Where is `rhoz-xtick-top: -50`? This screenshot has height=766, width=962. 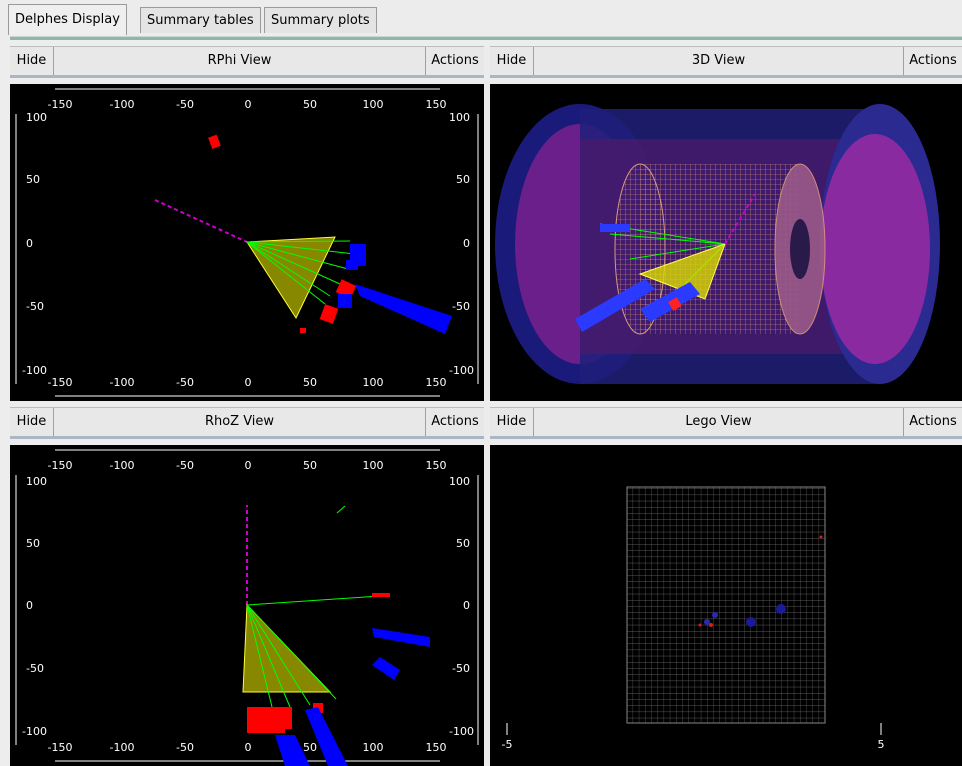 rhoz-xtick-top: -50 is located at coordinates (185, 465).